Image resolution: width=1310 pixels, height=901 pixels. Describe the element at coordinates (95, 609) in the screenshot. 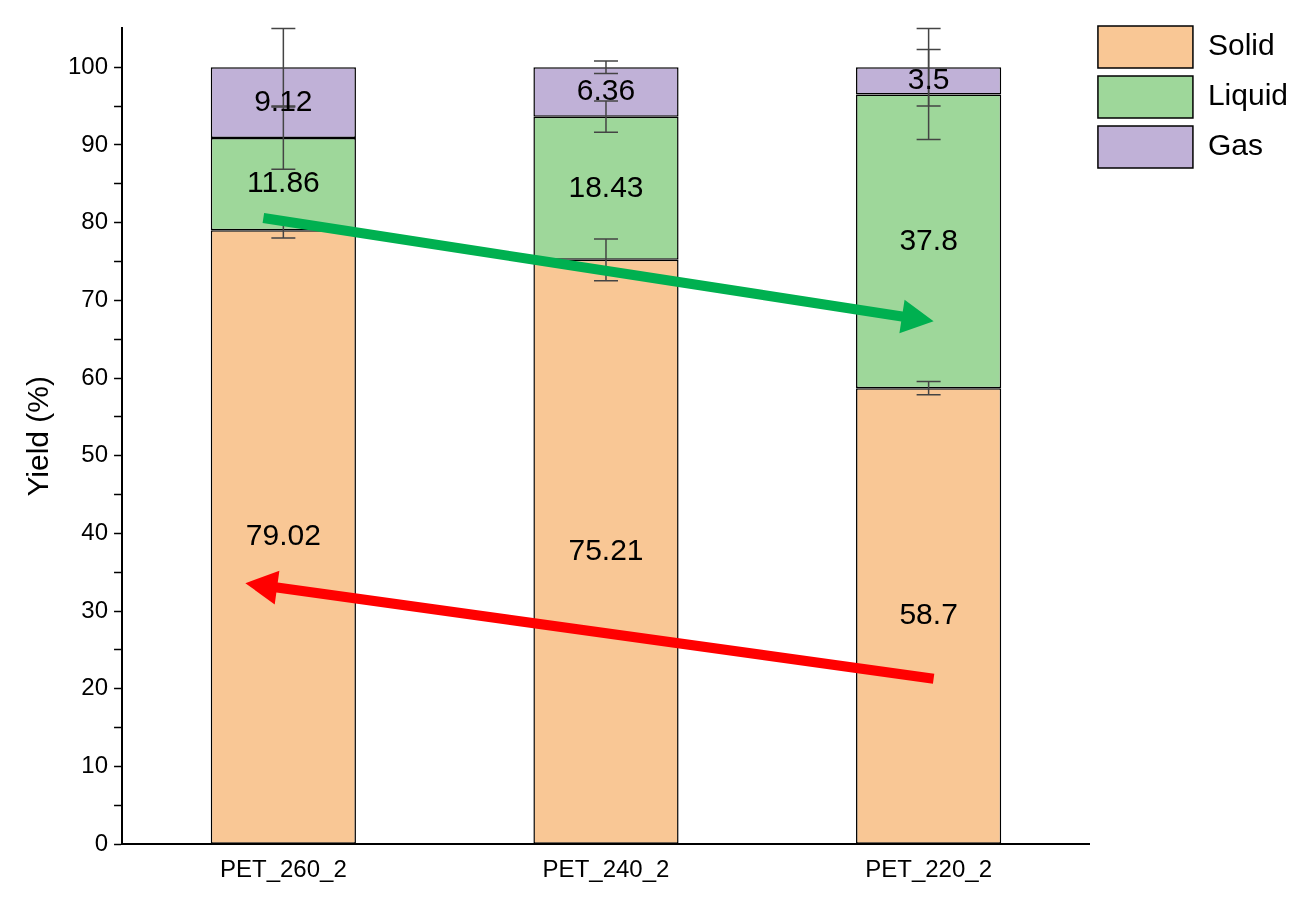

I see `y-tick-label: 30` at that location.